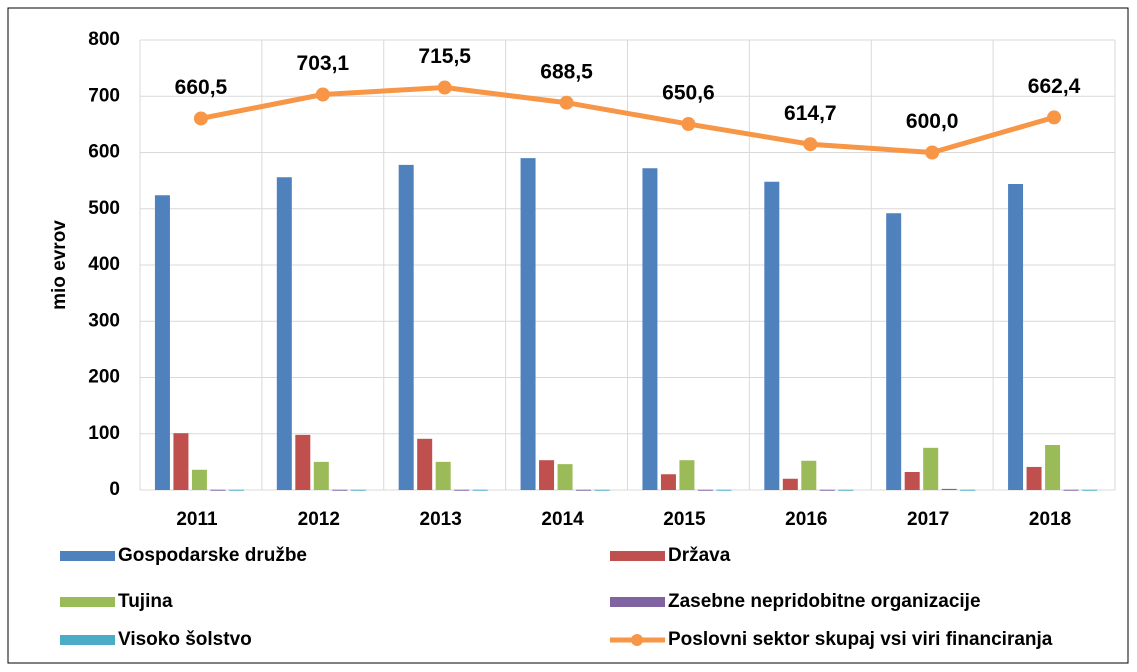 The image size is (1137, 672). What do you see at coordinates (104, 95) in the screenshot?
I see `y-tick-label: 700` at bounding box center [104, 95].